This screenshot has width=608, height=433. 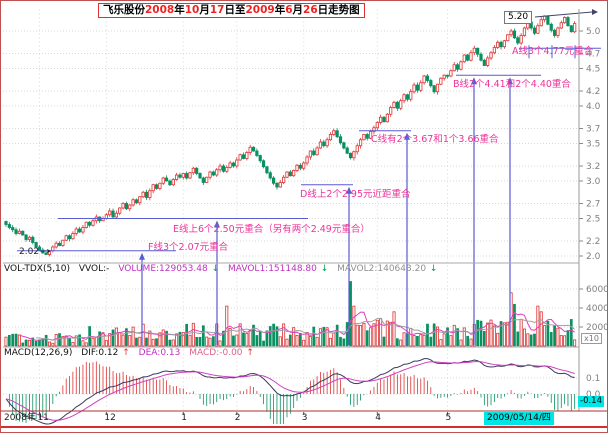 I want to click on high-price-callout: 5.20, so click(x=518, y=17).